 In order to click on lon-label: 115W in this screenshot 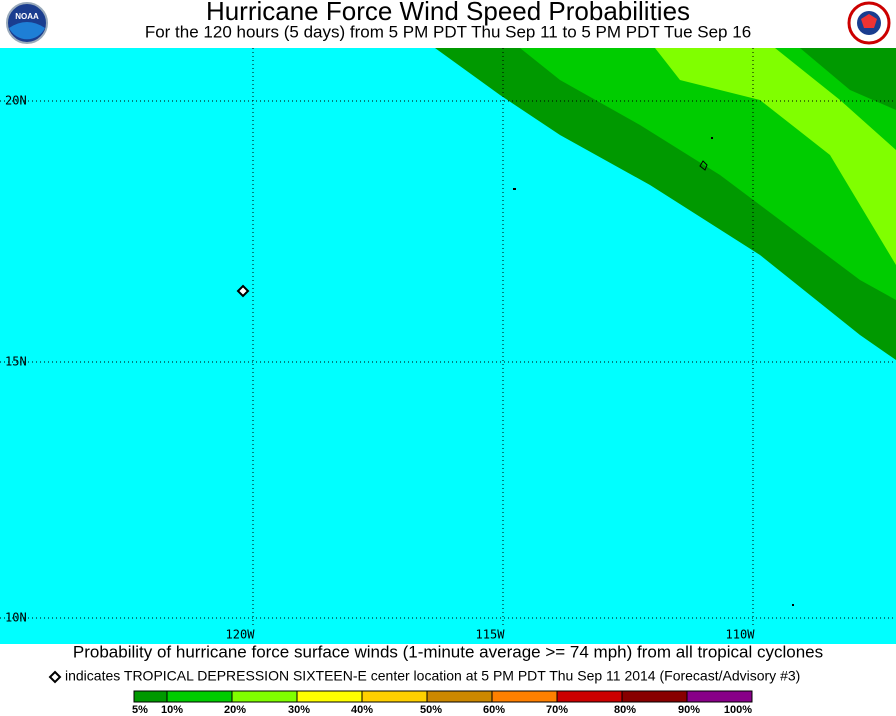, I will do `click(491, 635)`.